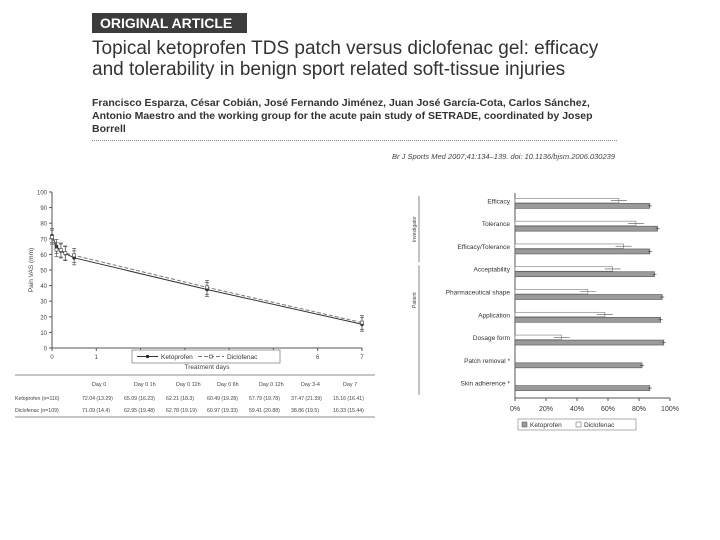  I want to click on y-tick-label: 0, so click(46, 350).